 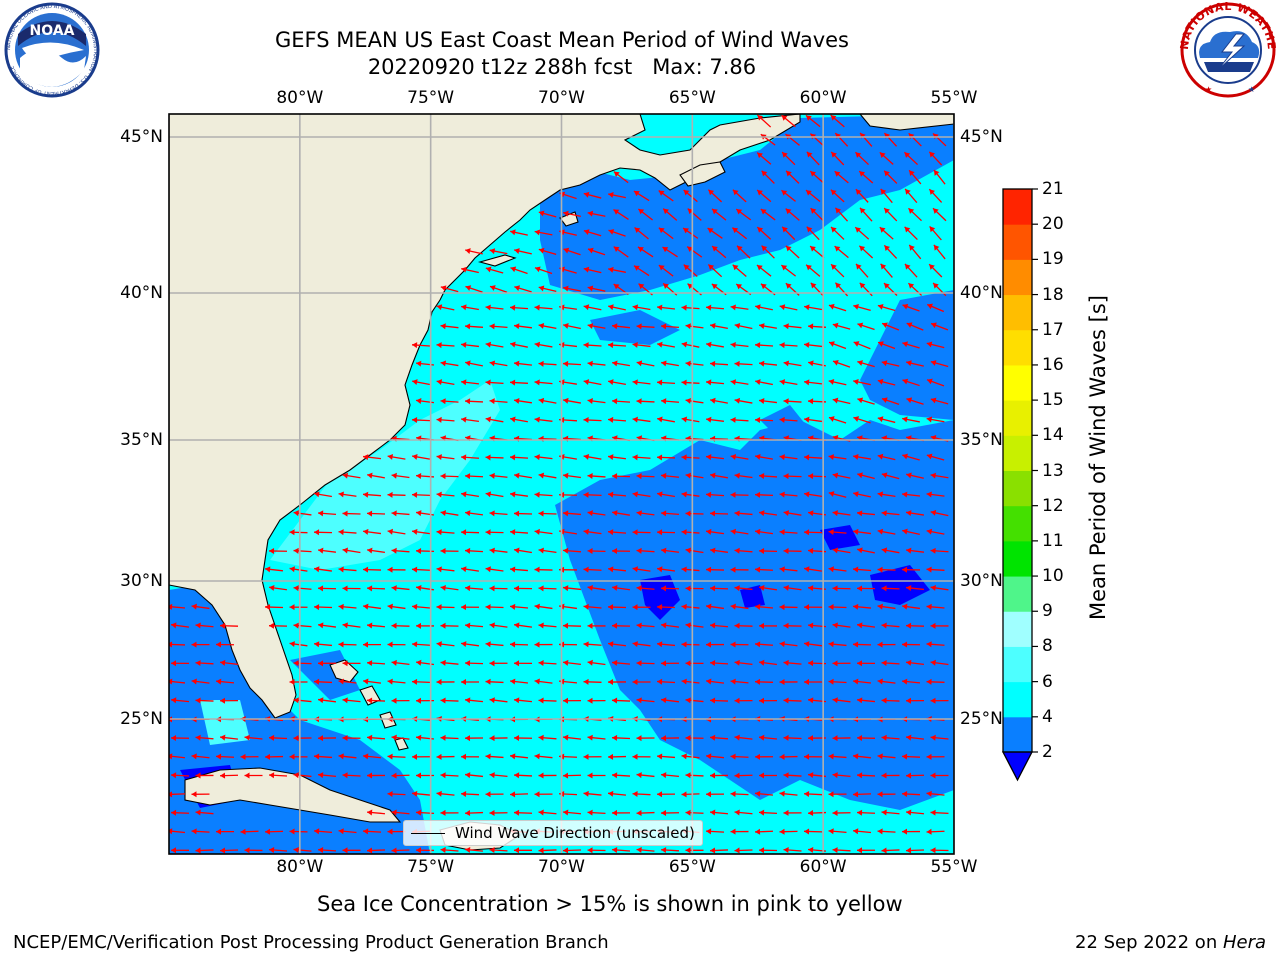 What do you see at coordinates (561, 98) in the screenshot?
I see `lon-tick-top: 70°W` at bounding box center [561, 98].